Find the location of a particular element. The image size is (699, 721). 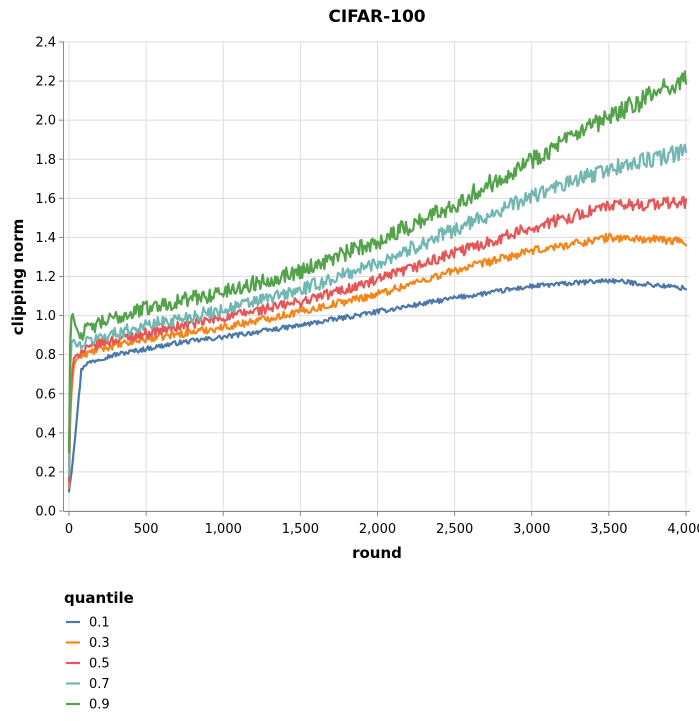

x-tick-label: 2,000 is located at coordinates (377, 529).